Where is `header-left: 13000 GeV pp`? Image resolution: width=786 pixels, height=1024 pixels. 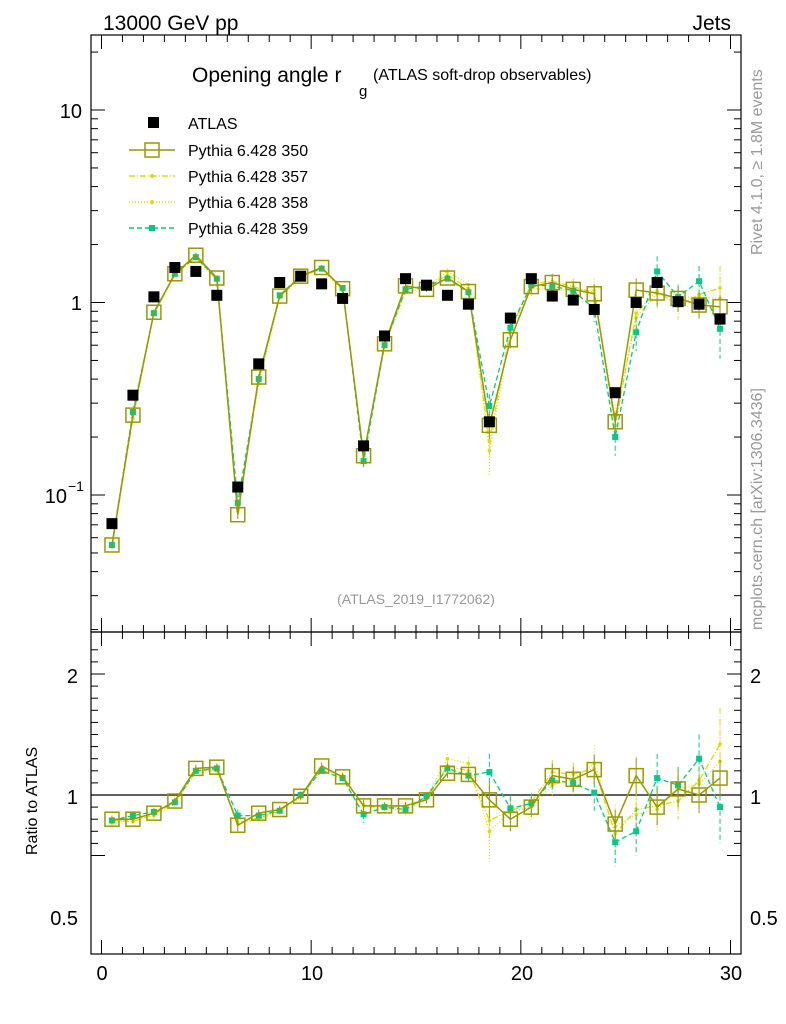 header-left: 13000 GeV pp is located at coordinates (170, 23).